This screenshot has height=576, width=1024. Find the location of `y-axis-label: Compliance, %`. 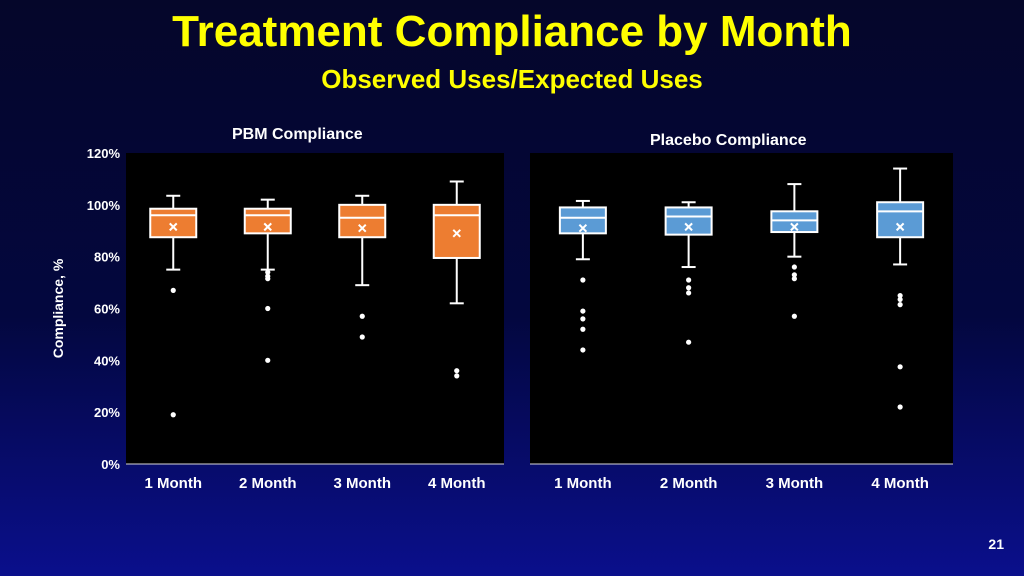

y-axis-label: Compliance, % is located at coordinates (58, 308).